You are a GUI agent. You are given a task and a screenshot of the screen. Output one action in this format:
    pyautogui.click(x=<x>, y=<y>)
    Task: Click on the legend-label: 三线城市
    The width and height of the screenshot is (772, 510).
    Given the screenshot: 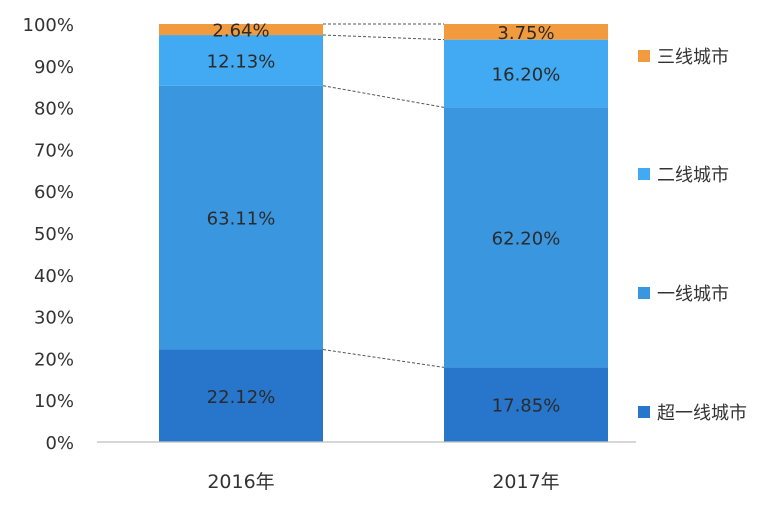 What is the action you would take?
    pyautogui.click(x=693, y=57)
    